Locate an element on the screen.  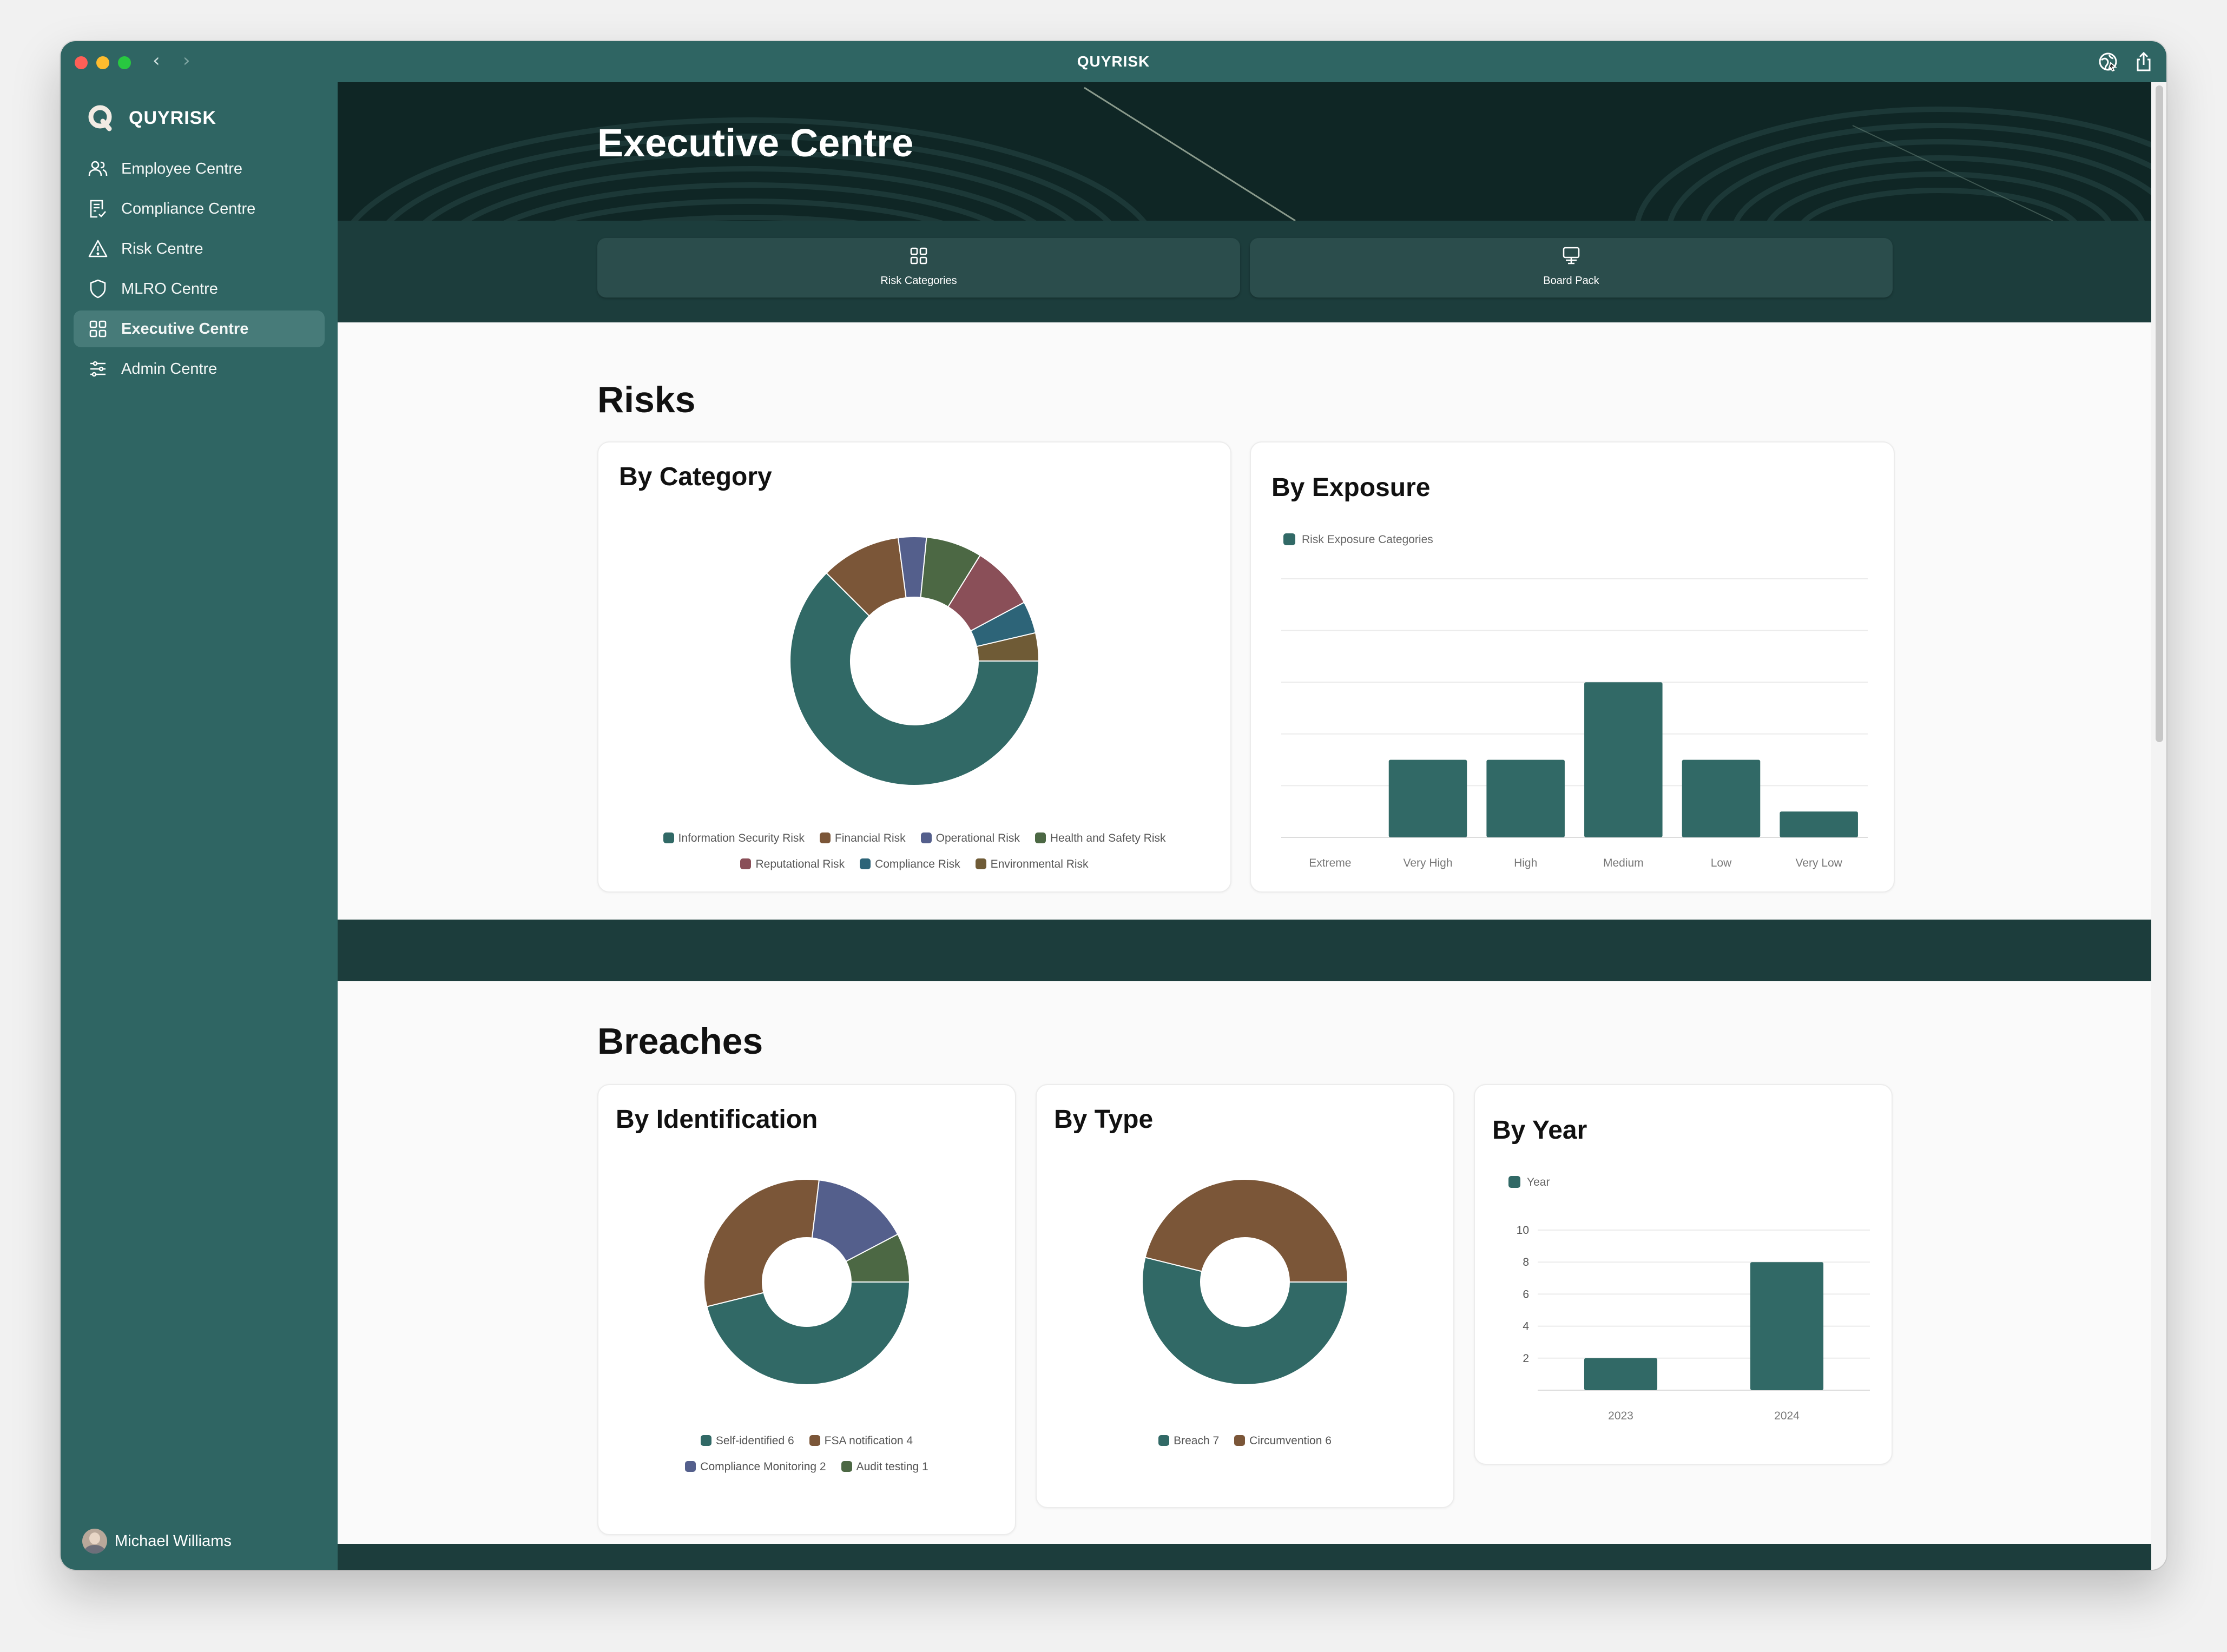
legend-item-information-security-risk: Information Security Risk is located at coordinates (734, 838).